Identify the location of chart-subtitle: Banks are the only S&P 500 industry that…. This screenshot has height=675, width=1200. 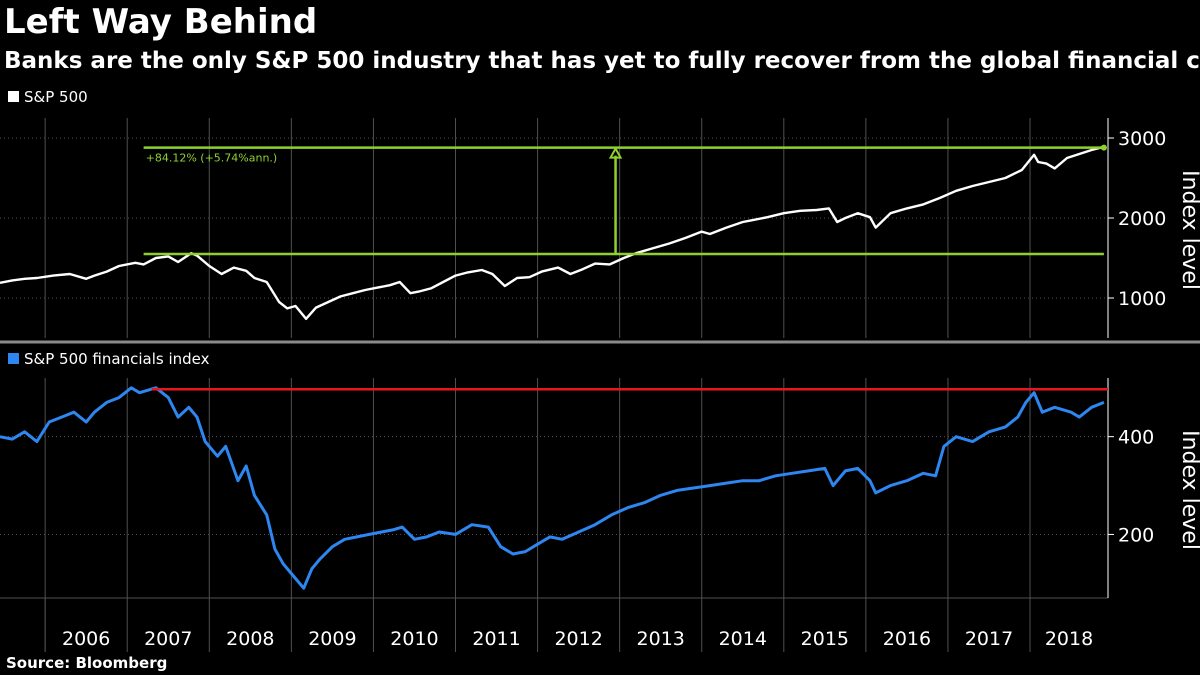
(602, 61).